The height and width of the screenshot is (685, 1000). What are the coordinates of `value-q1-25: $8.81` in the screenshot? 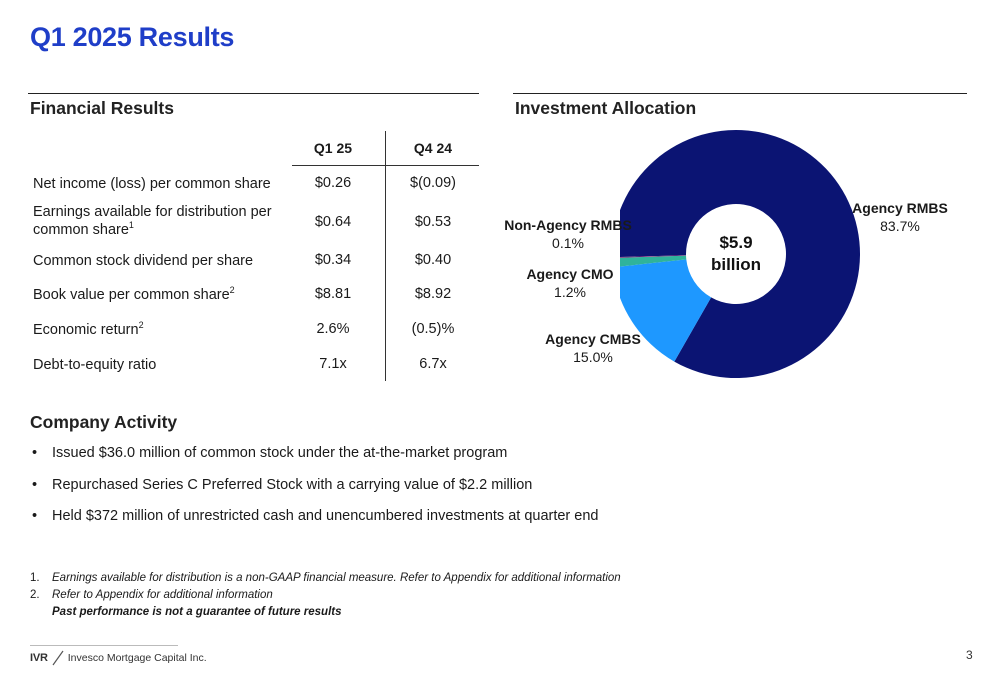 It's located at (333, 294).